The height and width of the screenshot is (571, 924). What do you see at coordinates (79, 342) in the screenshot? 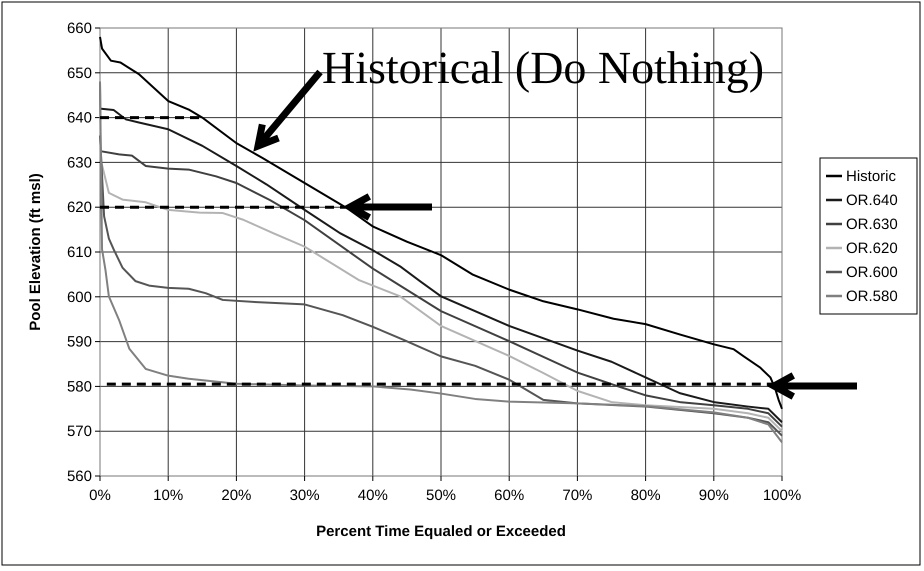
I see `y-tick-label: 590` at bounding box center [79, 342].